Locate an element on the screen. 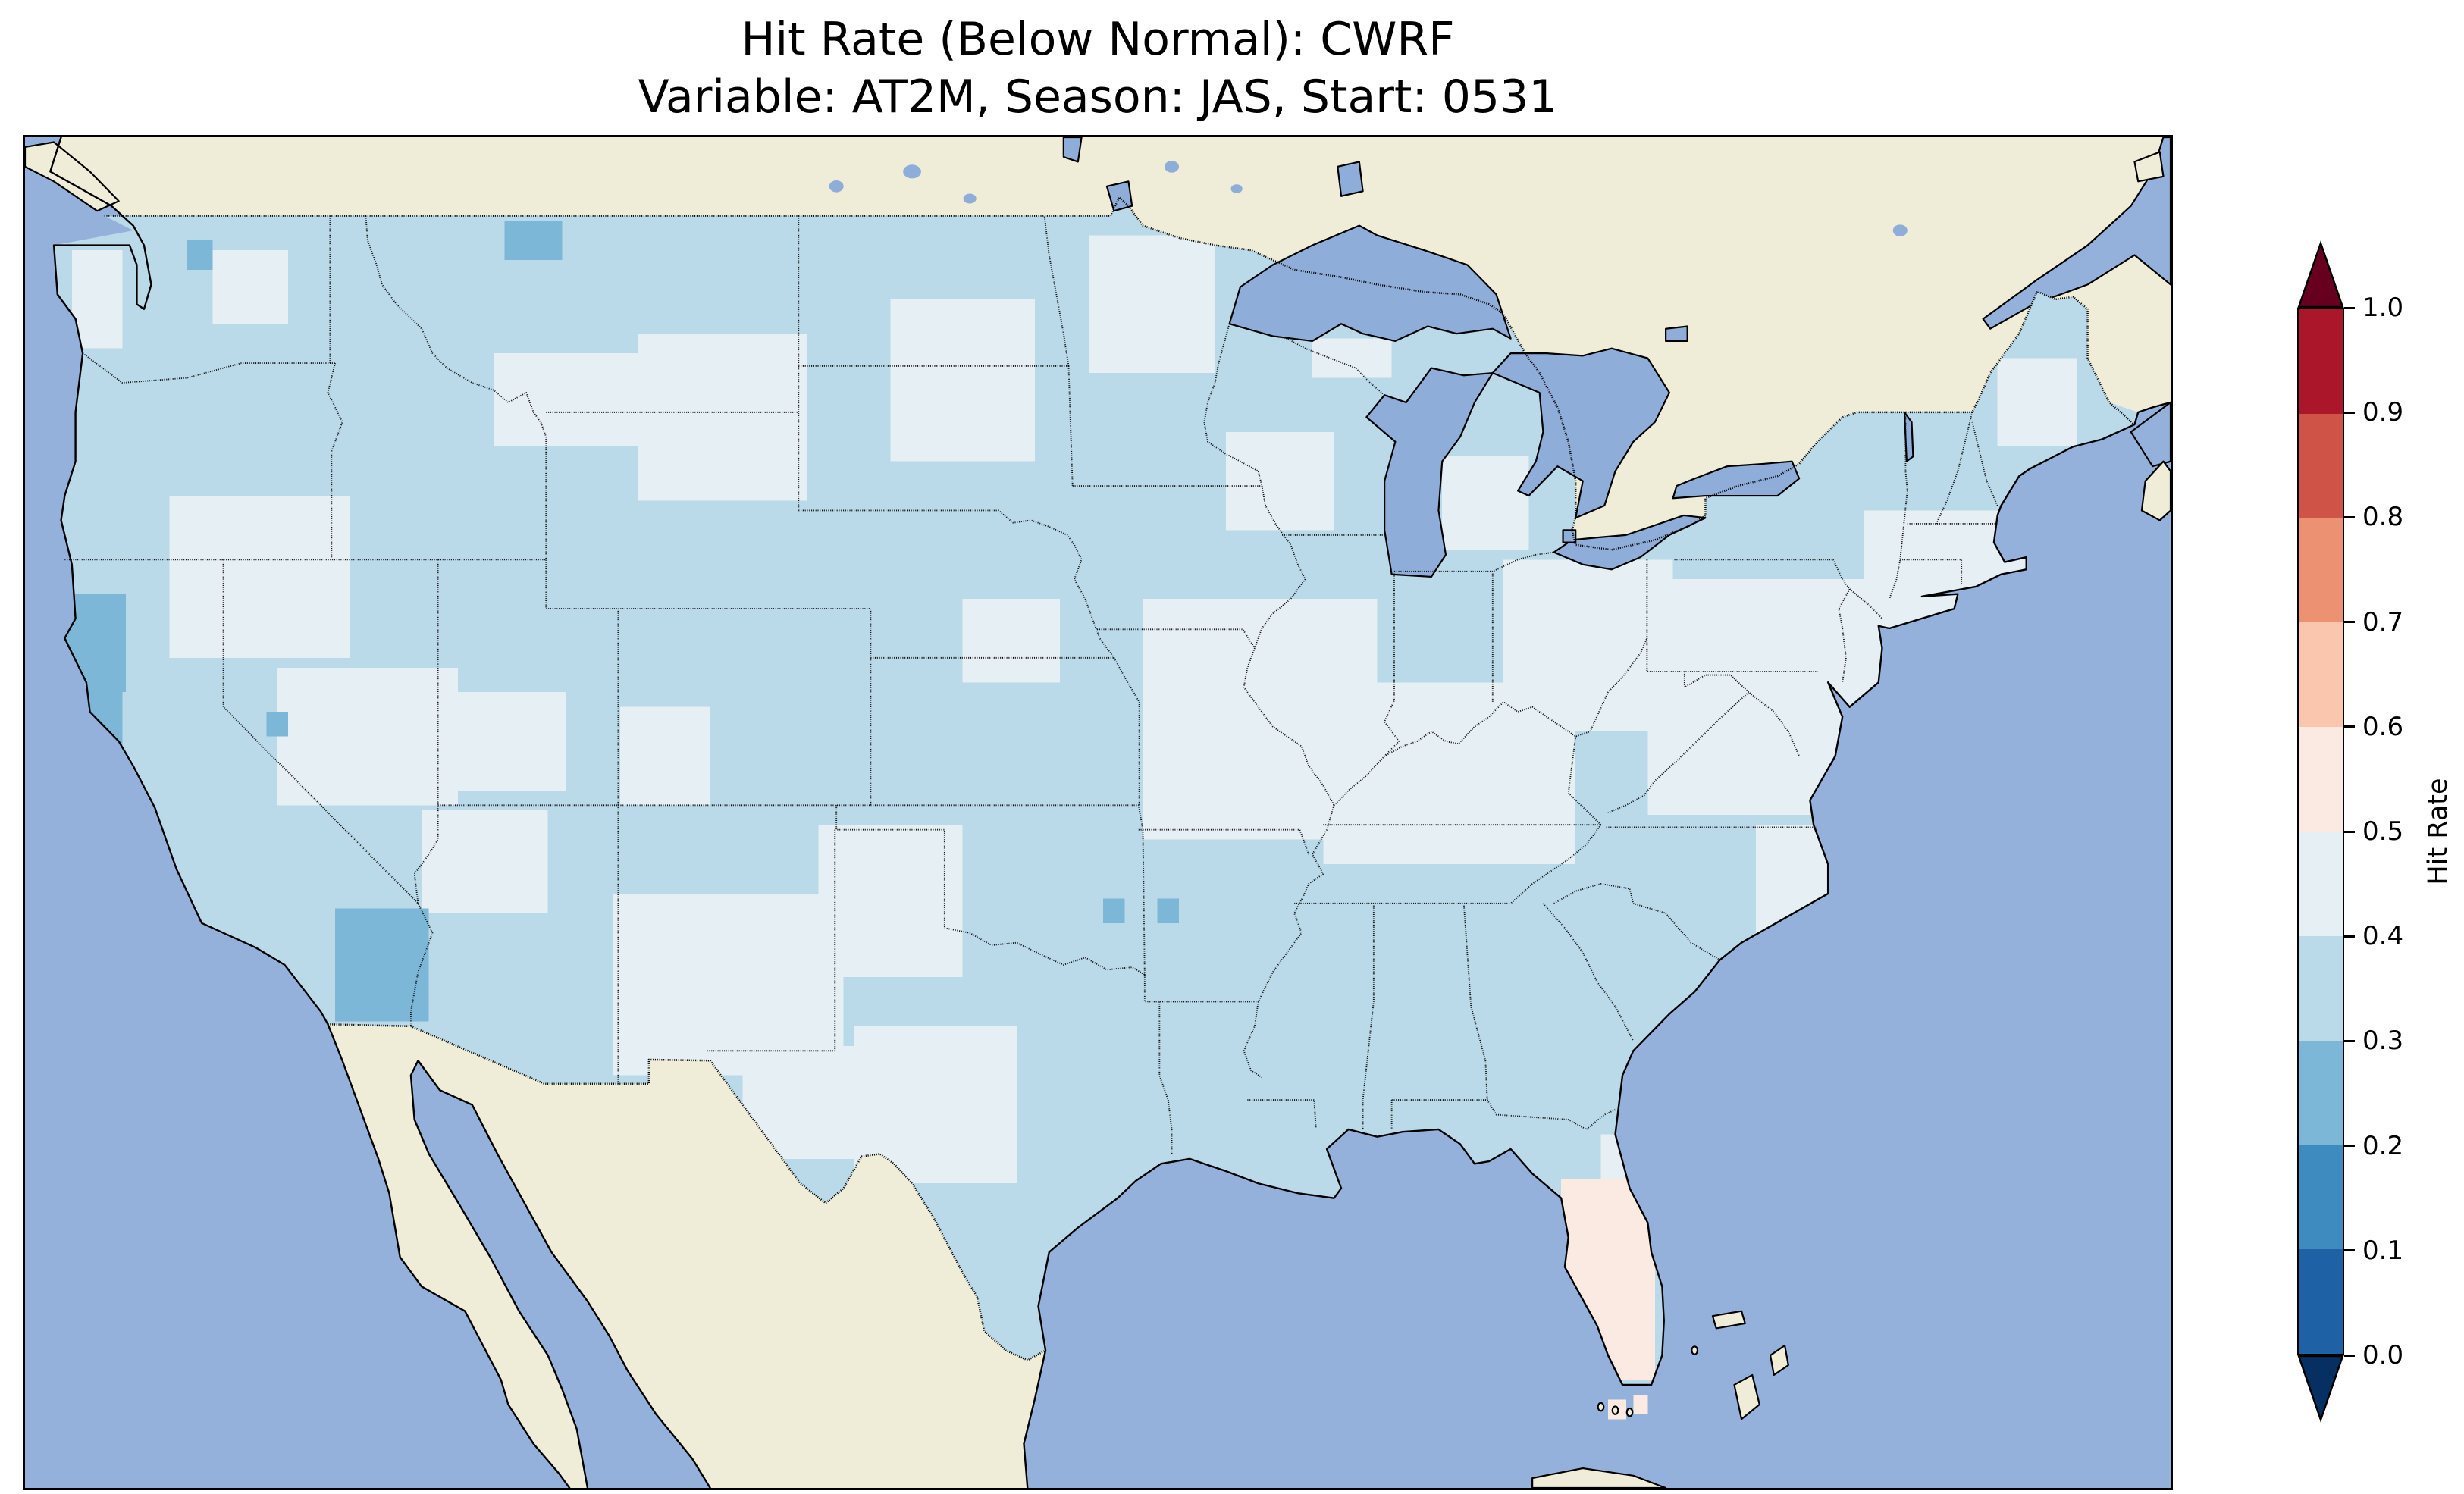 The width and height of the screenshot is (2464, 1494). lake-champlain is located at coordinates (1909, 437).